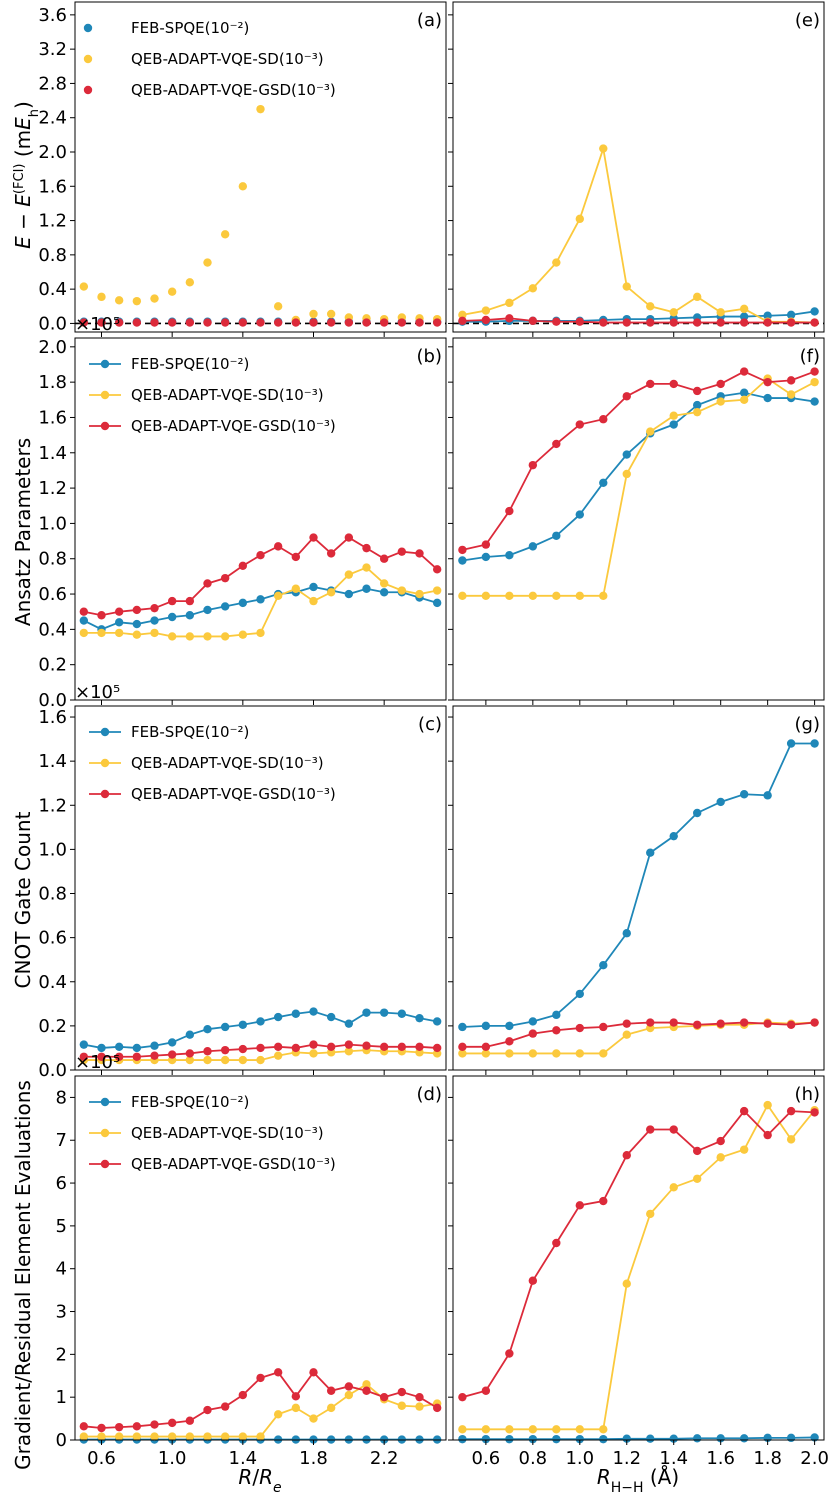 This screenshot has height=1495, width=830. Describe the element at coordinates (52, 83) in the screenshot. I see `y-tick-label: 2.8` at that location.